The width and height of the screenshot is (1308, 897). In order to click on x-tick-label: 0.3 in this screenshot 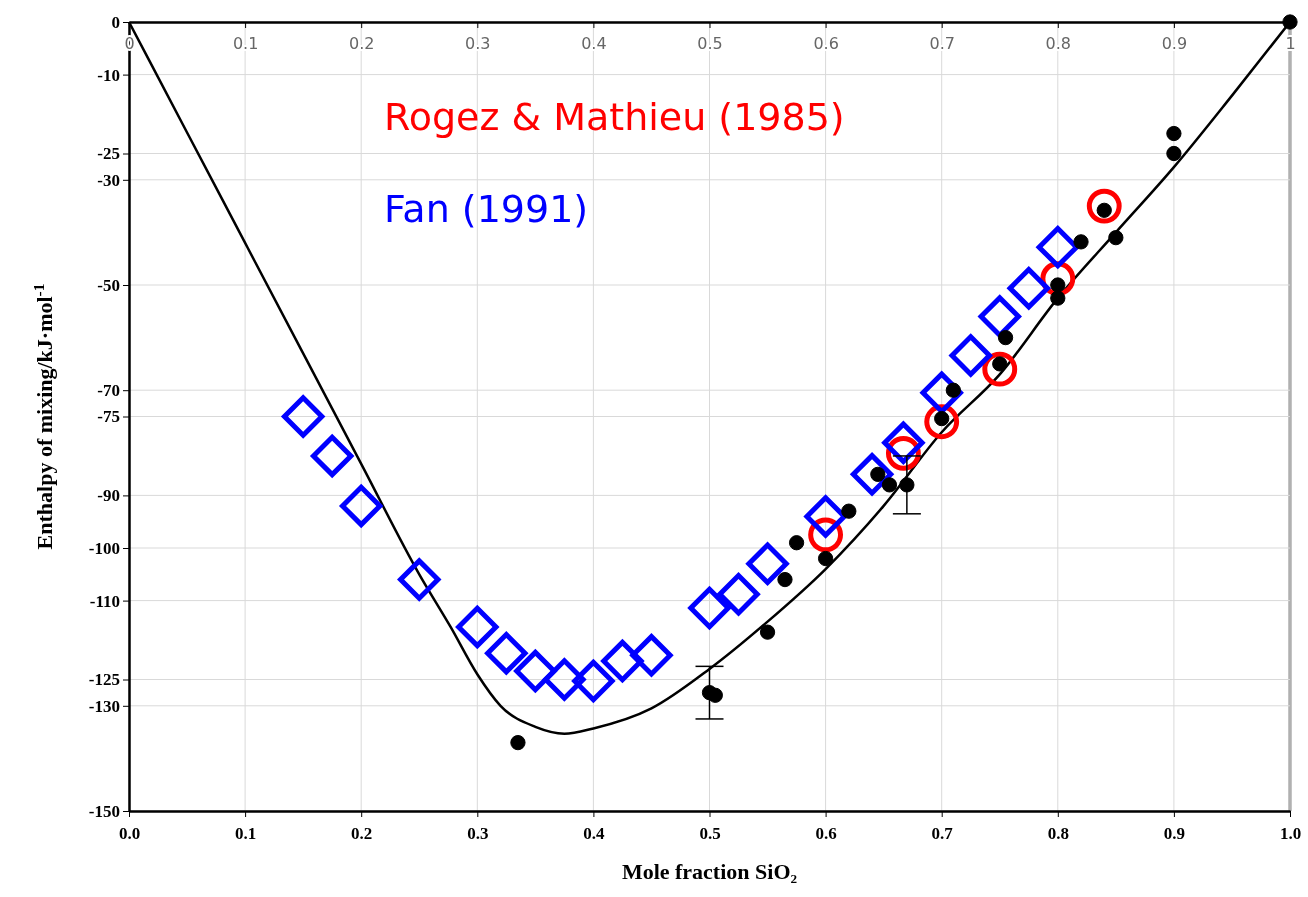, I will do `click(478, 833)`.